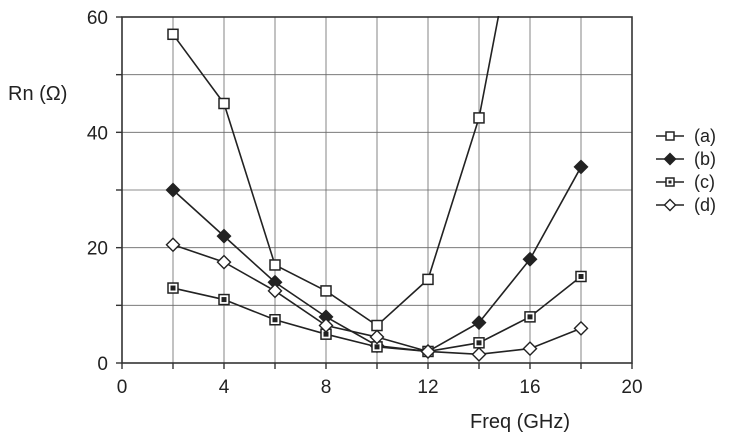 The image size is (752, 443). What do you see at coordinates (97, 249) in the screenshot?
I see `y-tick-label: 20` at bounding box center [97, 249].